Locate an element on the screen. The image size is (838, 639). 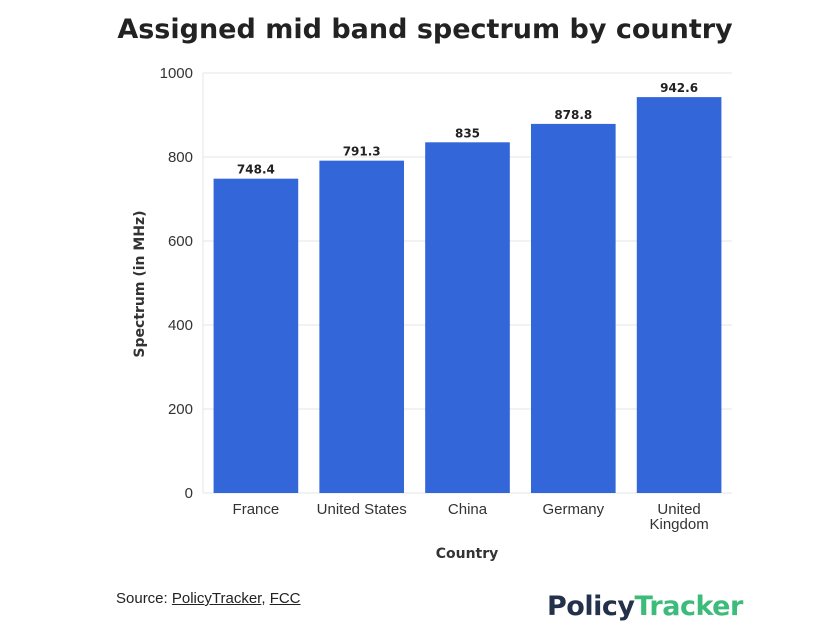
y-tick-labels: 0 200 400 600 800 1000 is located at coordinates (176, 283).